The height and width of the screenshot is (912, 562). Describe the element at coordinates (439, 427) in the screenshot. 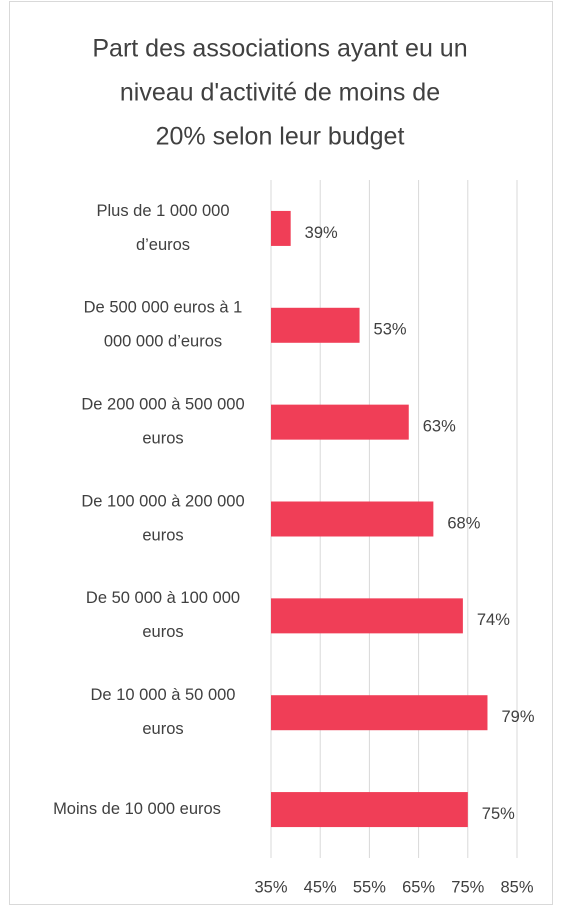

I see `data-label: 63%` at that location.